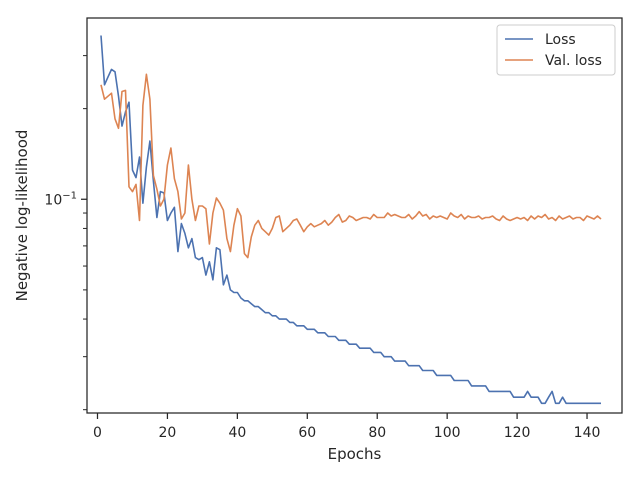 This screenshot has width=640, height=480. What do you see at coordinates (517, 433) in the screenshot?
I see `x-tick-label: 120` at bounding box center [517, 433].